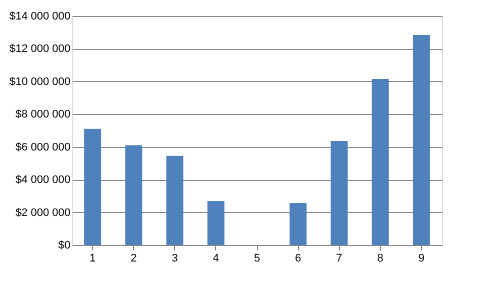 This screenshot has width=482, height=289. What do you see at coordinates (64, 246) in the screenshot?
I see `y-tick-label: $0` at bounding box center [64, 246].